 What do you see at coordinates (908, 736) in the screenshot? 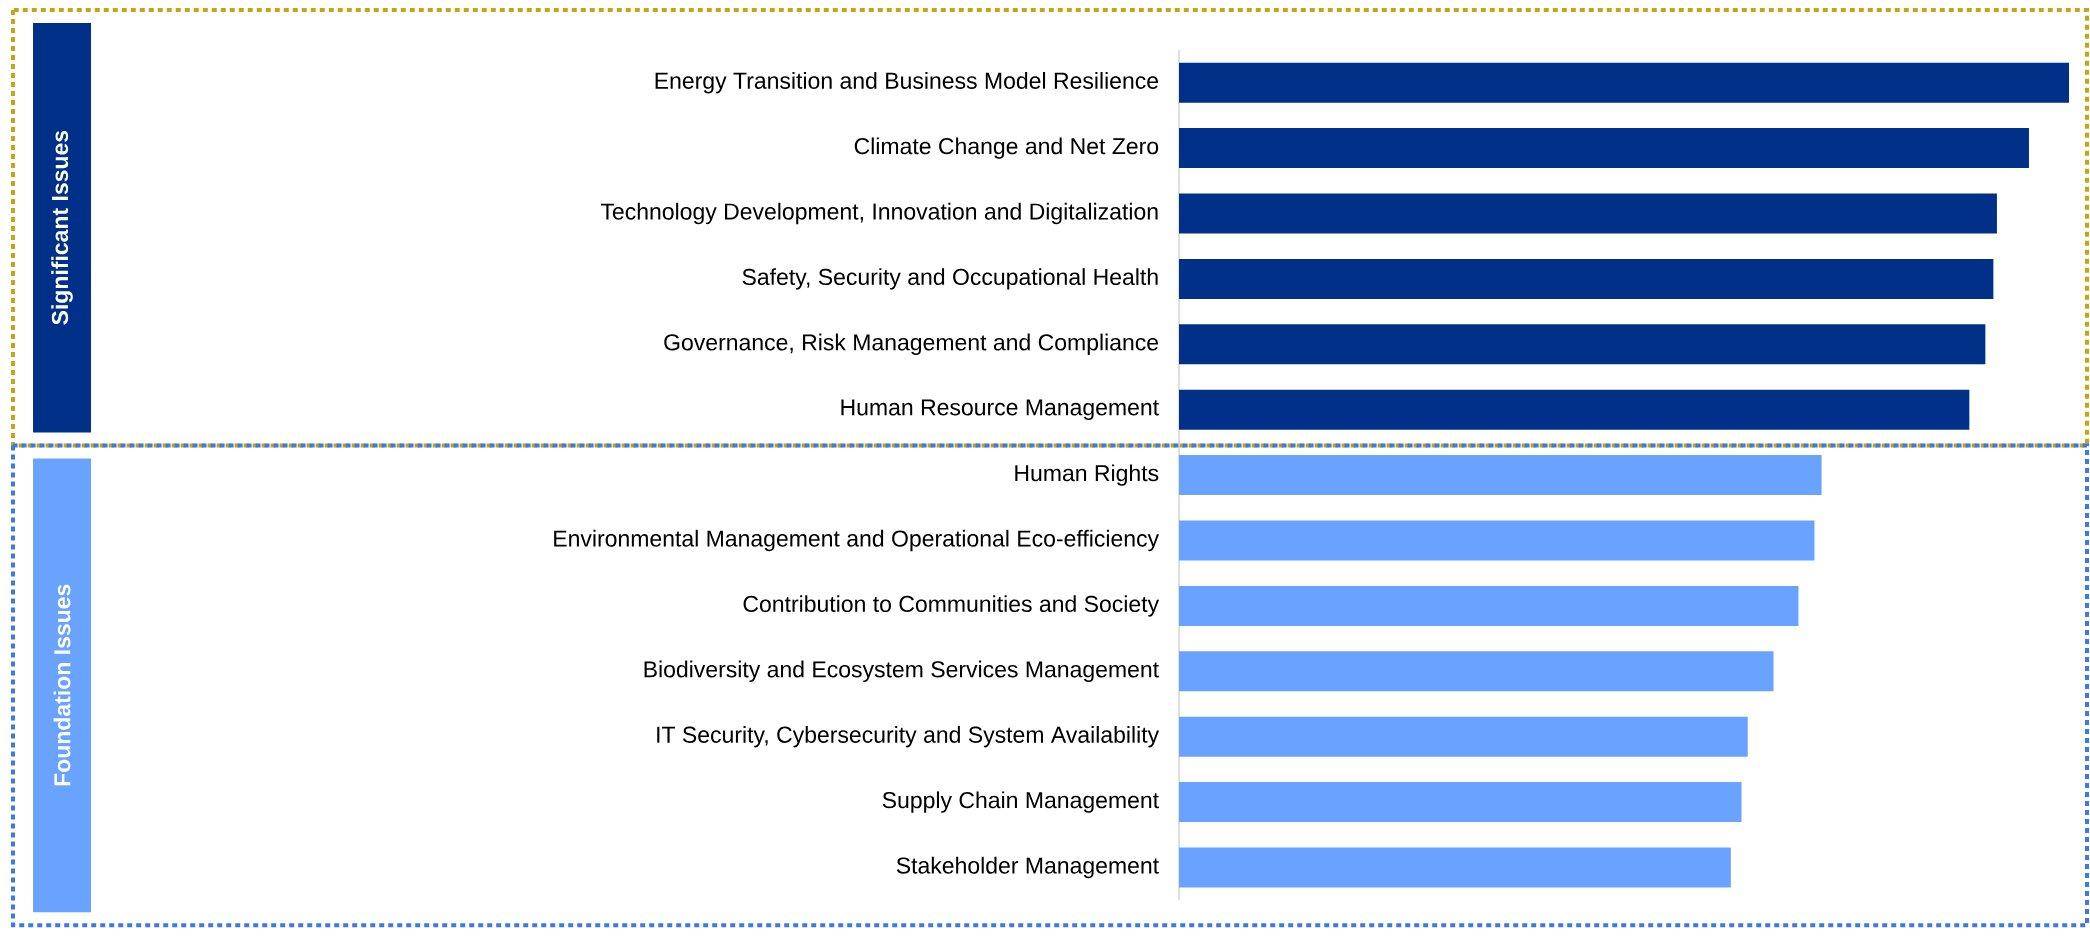
I see `y-tick-label: IT Security, Cybersecurity and System Availability` at bounding box center [908, 736].